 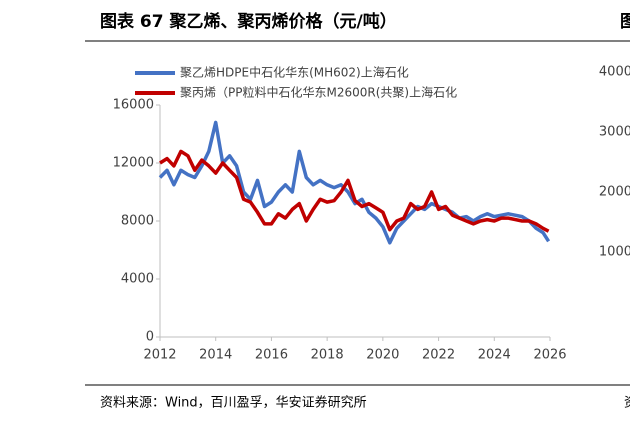 What do you see at coordinates (137, 279) in the screenshot?
I see `y-tick-label: 4000` at bounding box center [137, 279].